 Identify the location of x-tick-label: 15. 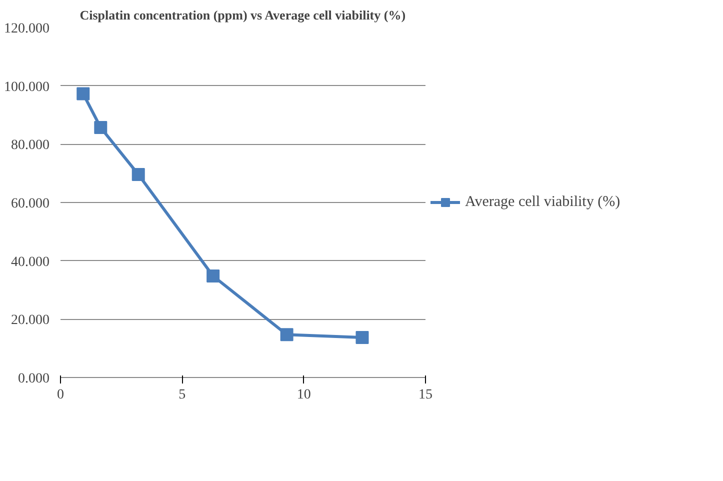
(425, 395).